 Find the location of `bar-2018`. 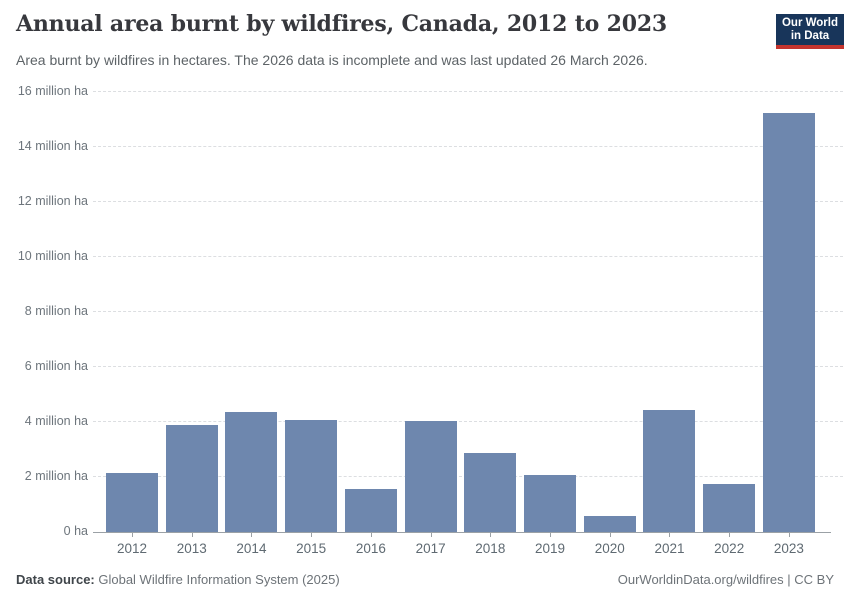

bar-2018 is located at coordinates (490, 492).